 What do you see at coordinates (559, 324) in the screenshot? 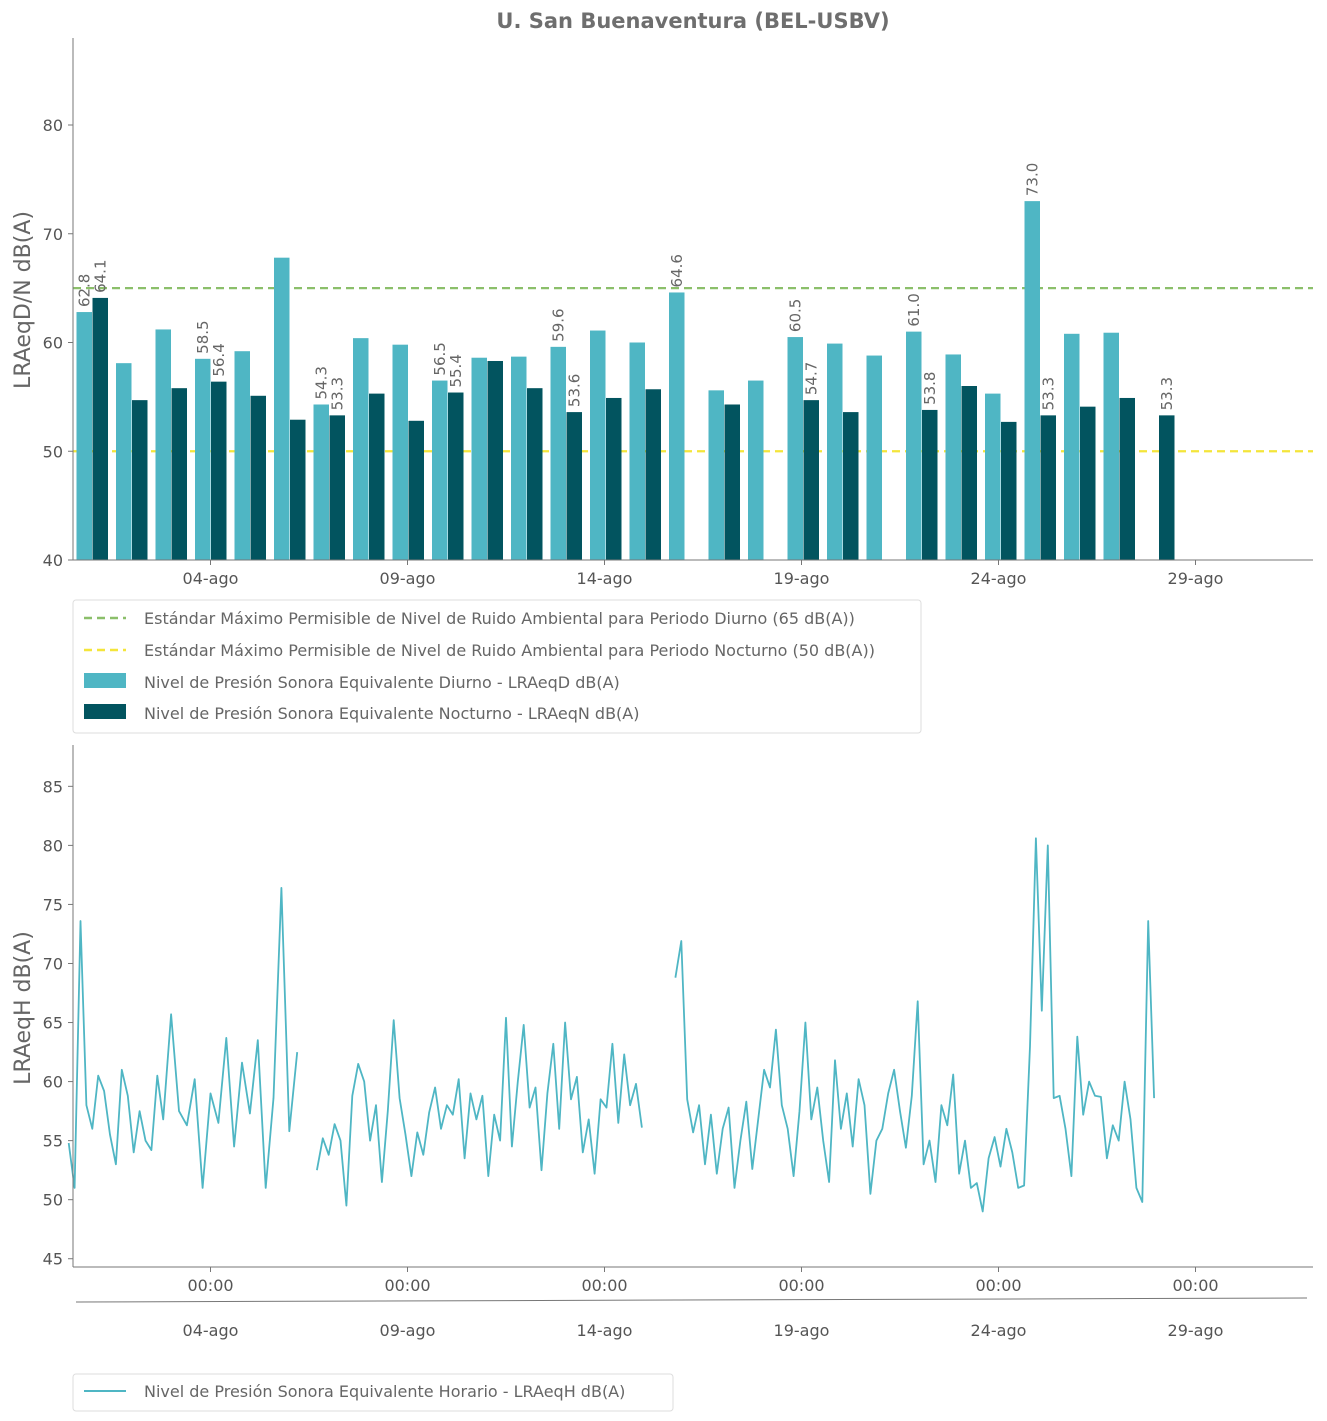
I see `day-bar-label-12-ago: 59.6` at bounding box center [559, 324].